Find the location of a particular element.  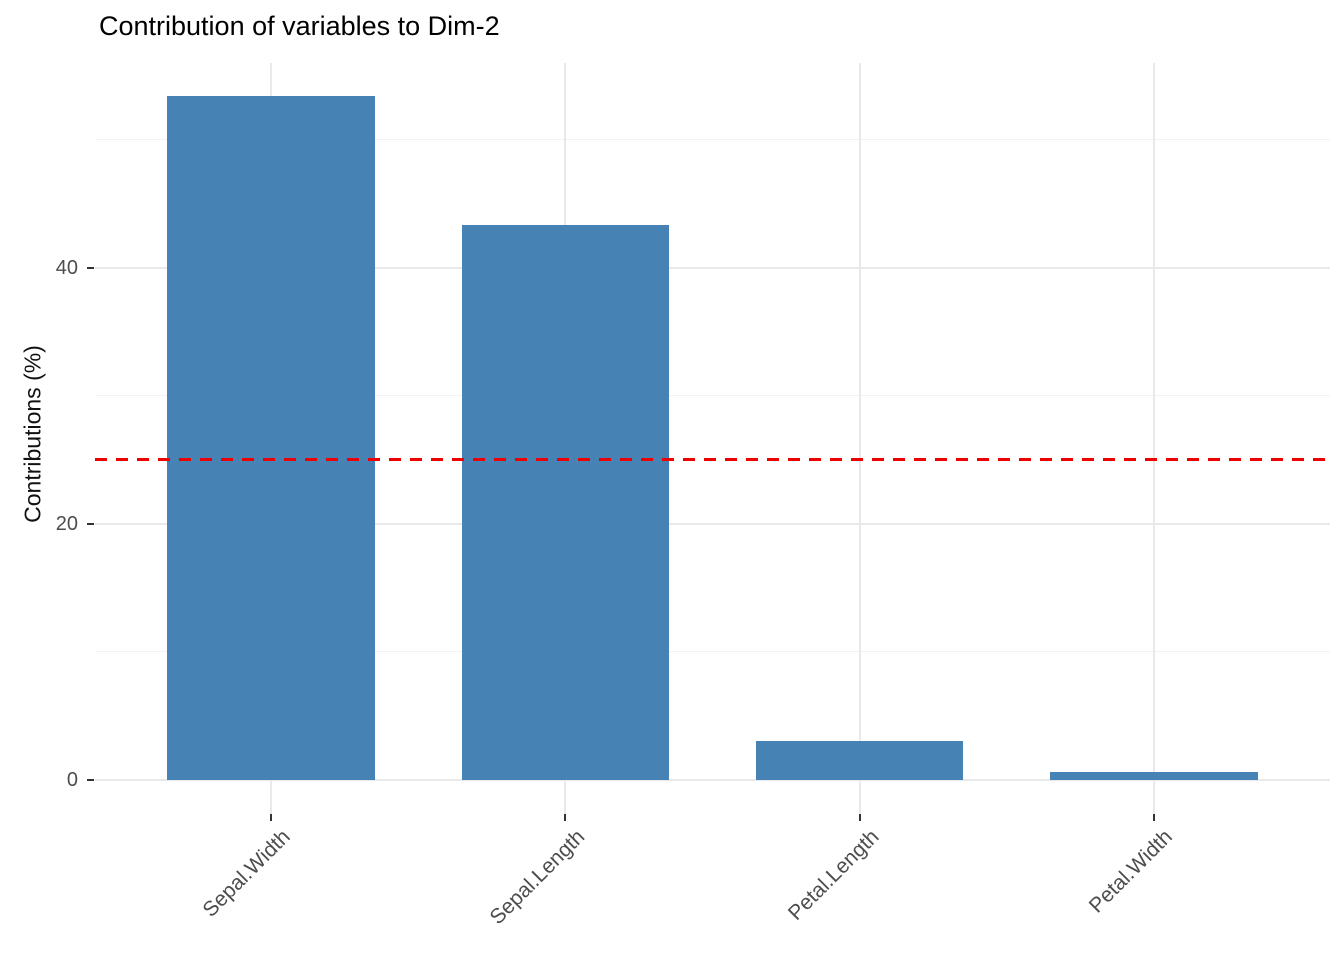

bar-petal-width is located at coordinates (1153, 776).